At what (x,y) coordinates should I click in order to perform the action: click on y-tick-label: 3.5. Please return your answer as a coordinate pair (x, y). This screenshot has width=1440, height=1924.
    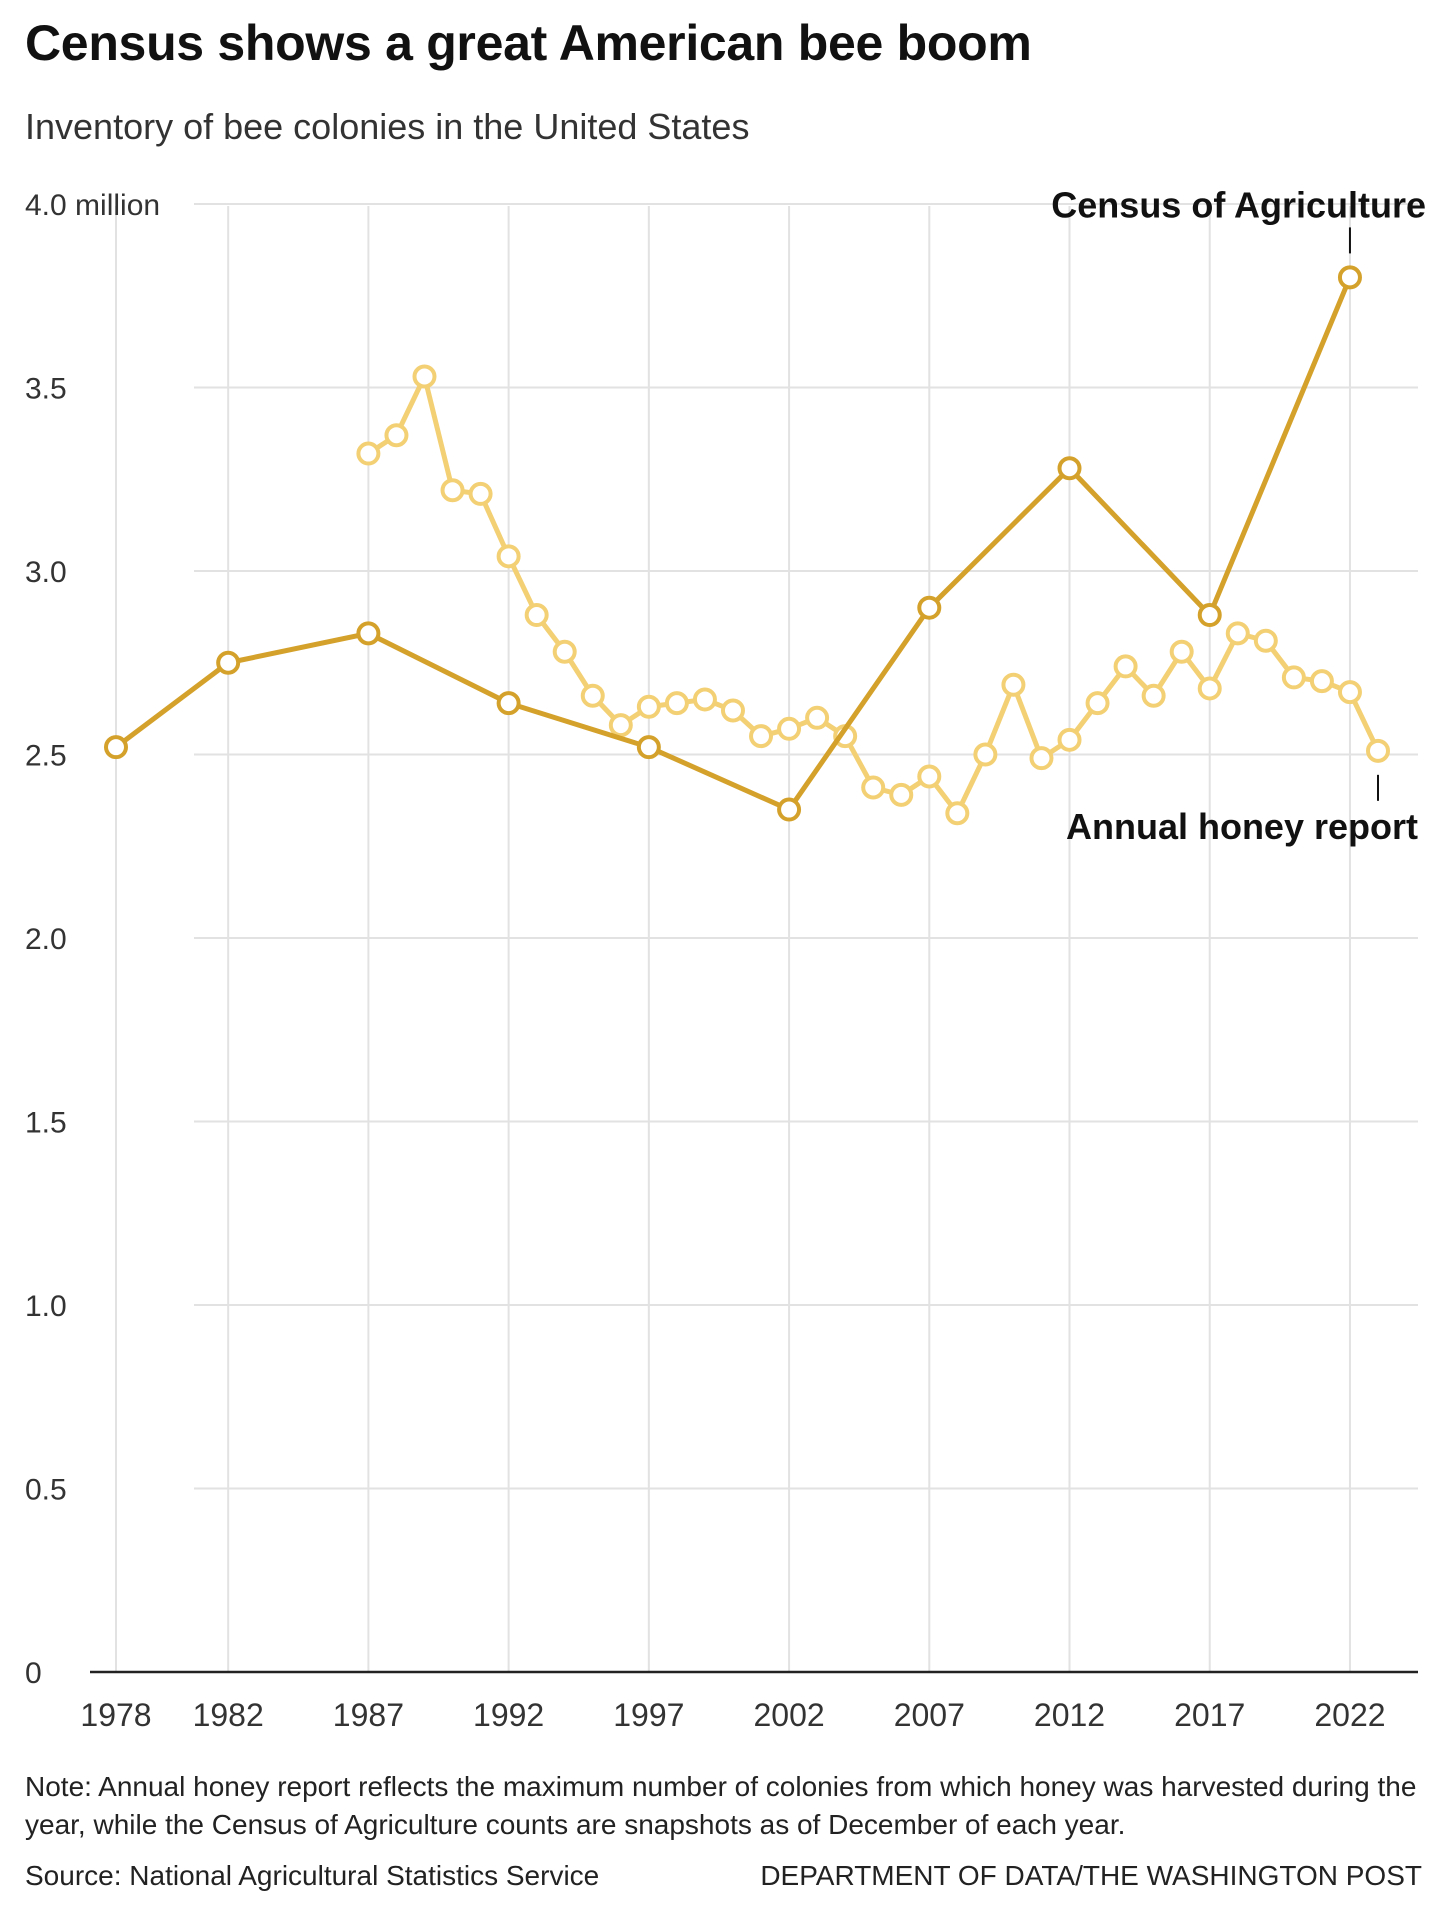
    Looking at the image, I should click on (46, 389).